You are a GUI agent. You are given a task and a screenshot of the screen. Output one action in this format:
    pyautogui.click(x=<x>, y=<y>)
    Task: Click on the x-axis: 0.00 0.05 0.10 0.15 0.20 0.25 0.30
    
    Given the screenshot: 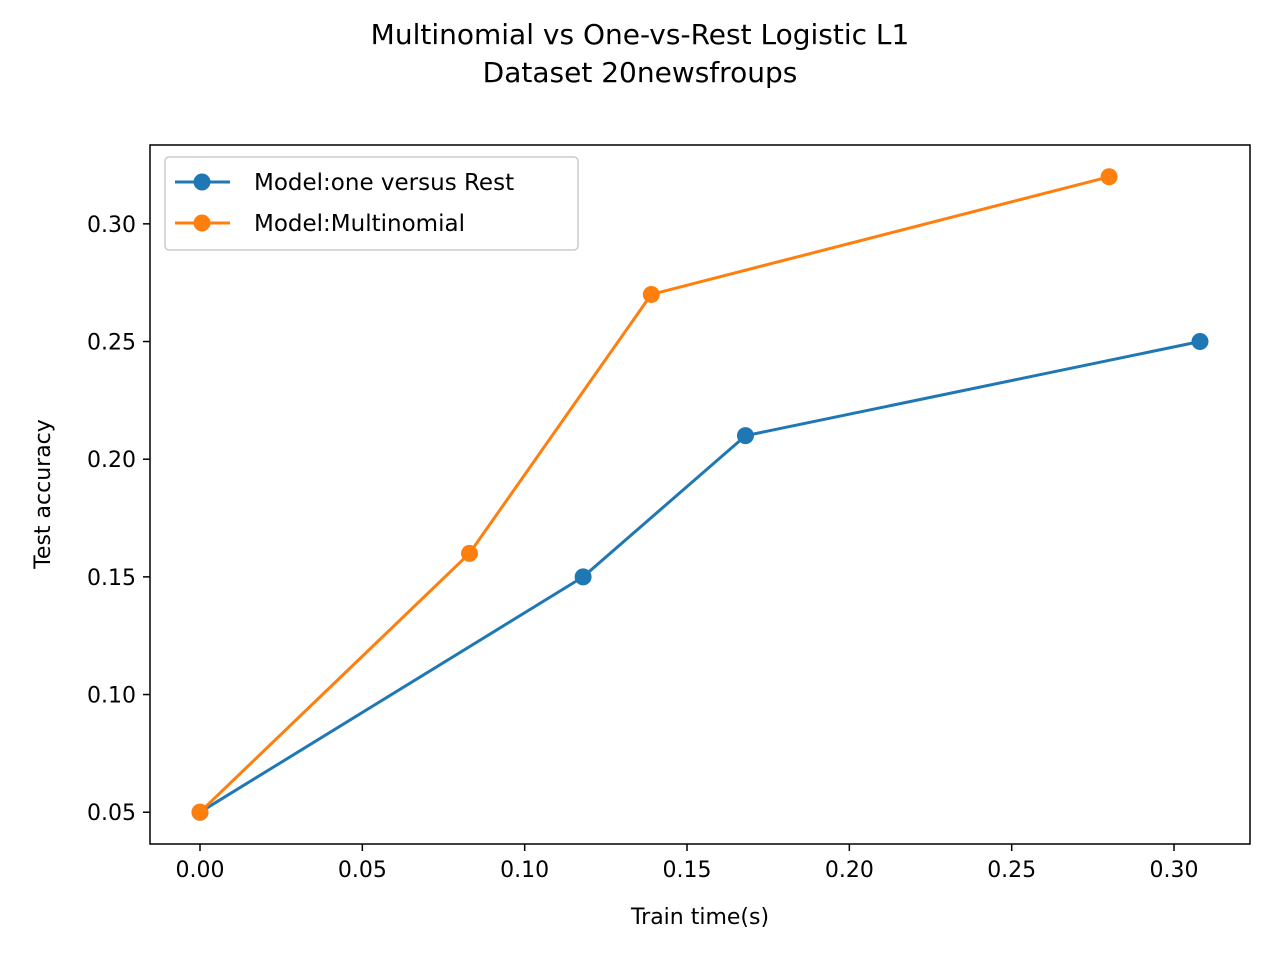 What is the action you would take?
    pyautogui.click(x=687, y=863)
    